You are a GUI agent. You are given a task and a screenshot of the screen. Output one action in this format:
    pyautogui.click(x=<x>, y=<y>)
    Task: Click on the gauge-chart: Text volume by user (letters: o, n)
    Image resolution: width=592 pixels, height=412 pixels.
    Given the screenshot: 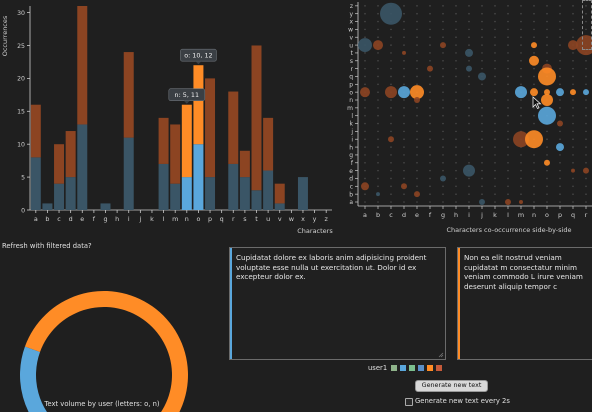 What is the action you would take?
    pyautogui.click(x=110, y=331)
    